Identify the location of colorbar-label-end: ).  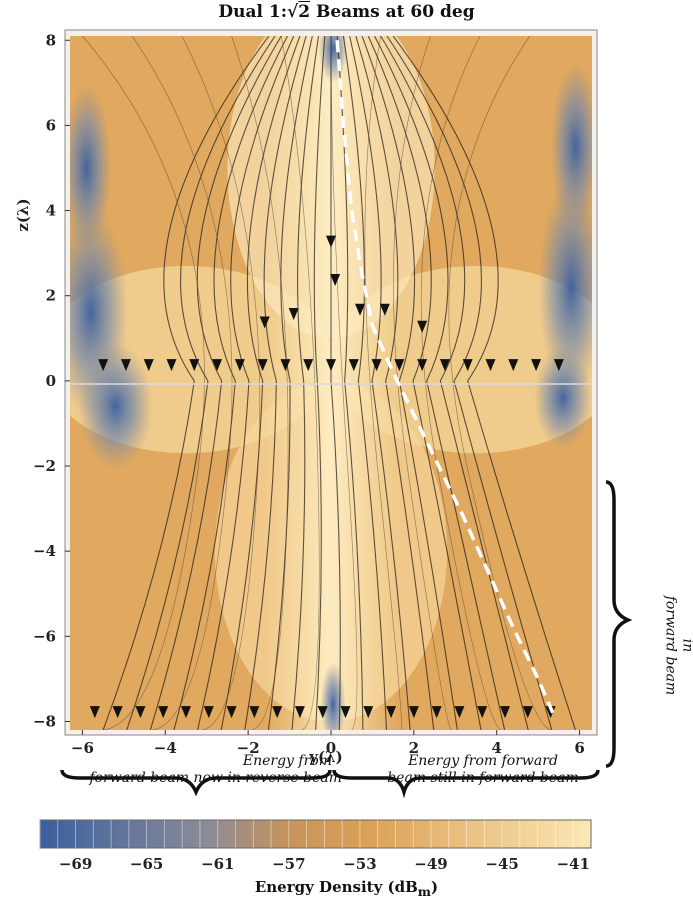
(435, 887).